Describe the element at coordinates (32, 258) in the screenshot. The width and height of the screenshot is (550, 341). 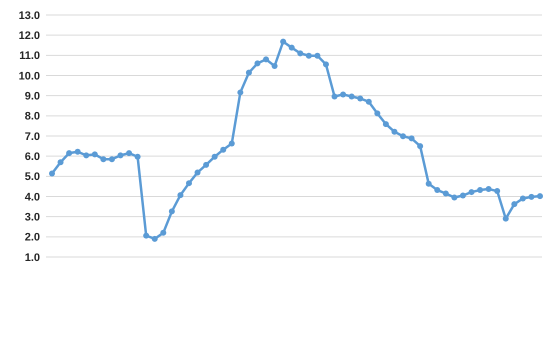
I see `y-tick-label: 1.0` at that location.